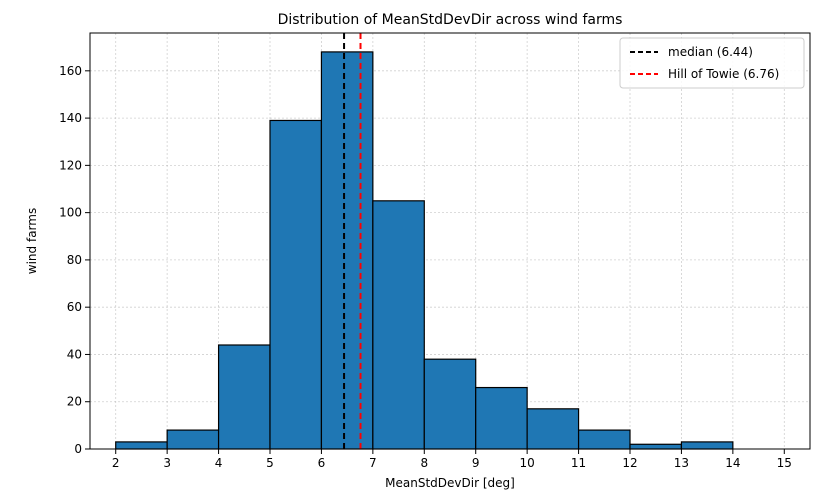 This screenshot has width=814, height=492. Describe the element at coordinates (74, 354) in the screenshot. I see `y-tick-label: 40` at that location.